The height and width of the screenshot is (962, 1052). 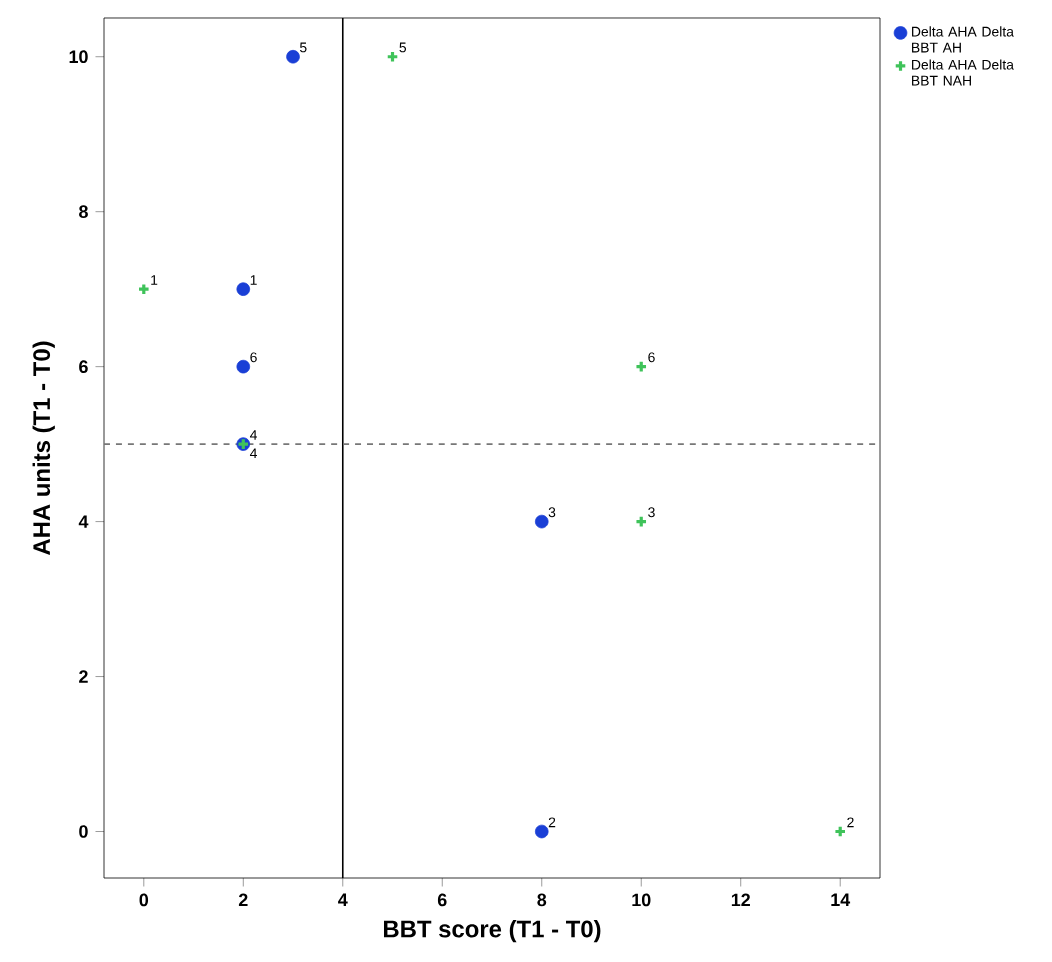 I want to click on x-tick-label: 4, so click(x=343, y=899).